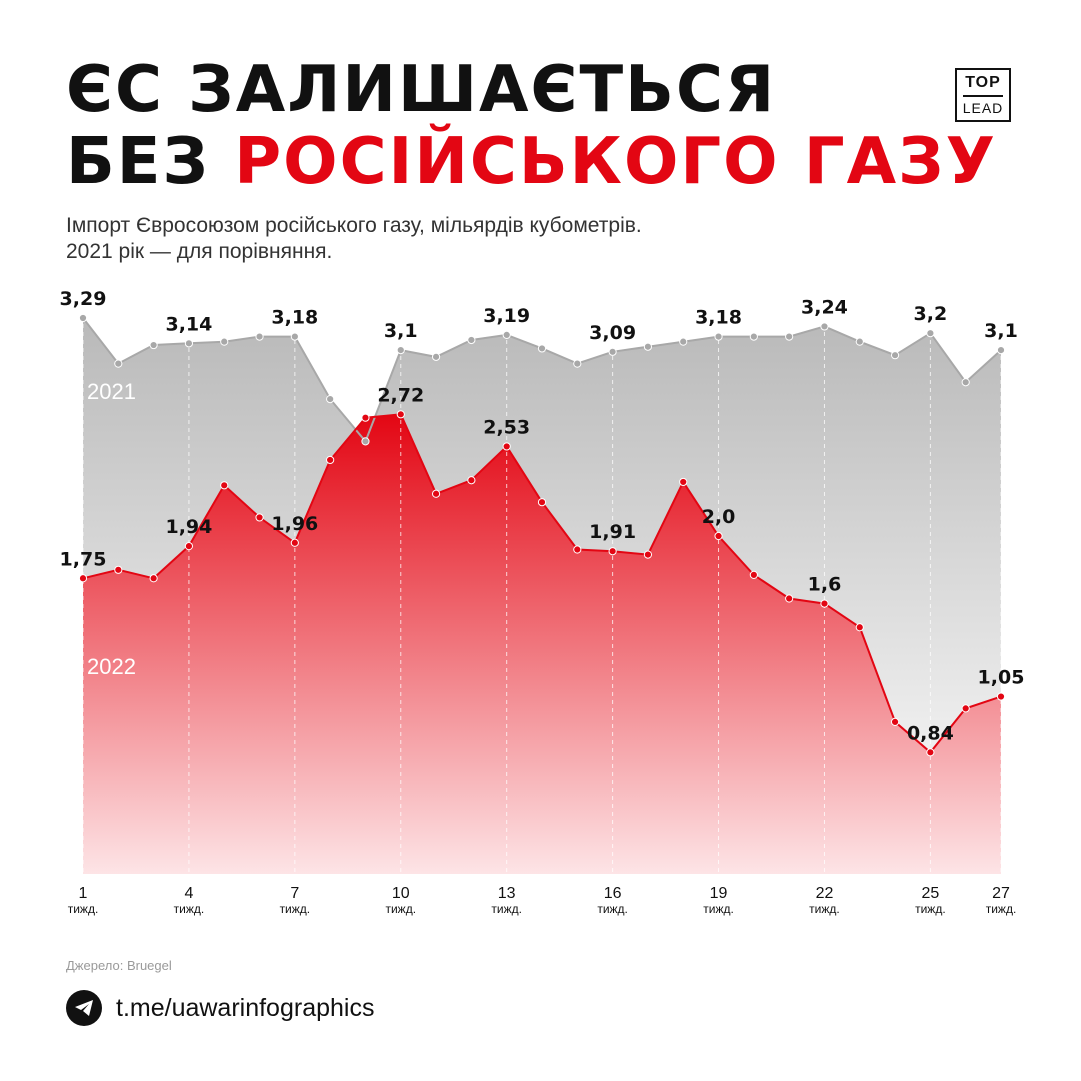  Describe the element at coordinates (188, 324) in the screenshot. I see `data-label-2021-week-4: 3,14` at that location.